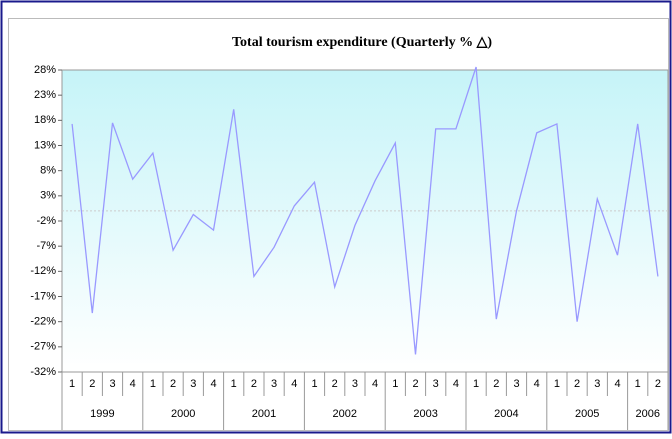 The image size is (672, 439). What do you see at coordinates (43, 296) in the screenshot?
I see `y-tick-label: -17%` at bounding box center [43, 296].